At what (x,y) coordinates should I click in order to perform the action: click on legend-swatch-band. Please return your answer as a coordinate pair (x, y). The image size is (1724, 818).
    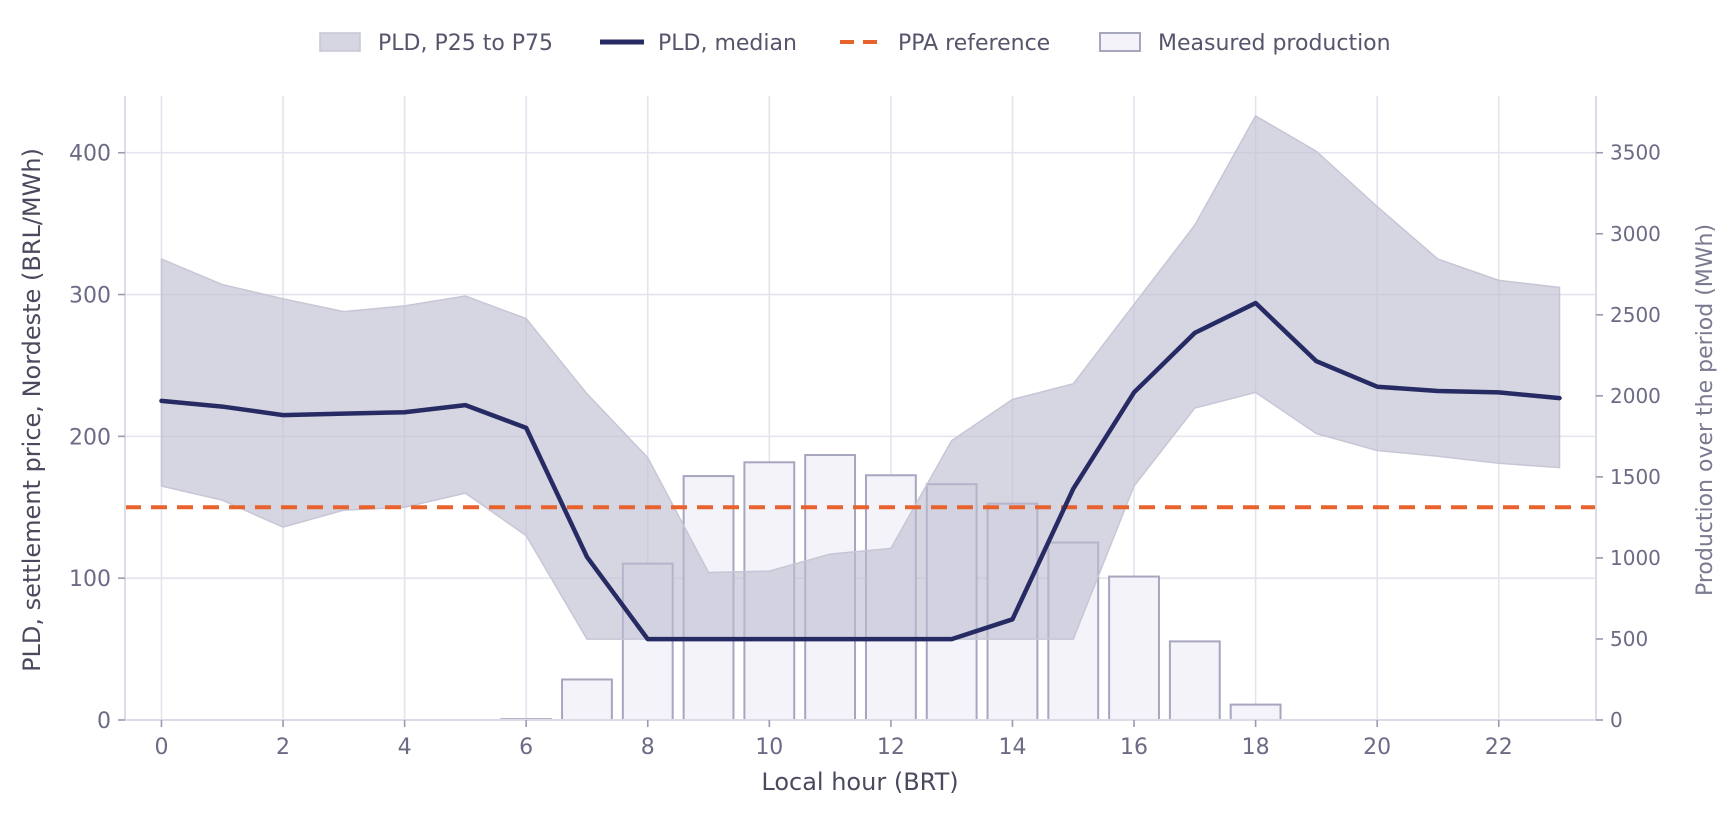
    Looking at the image, I should click on (340, 42).